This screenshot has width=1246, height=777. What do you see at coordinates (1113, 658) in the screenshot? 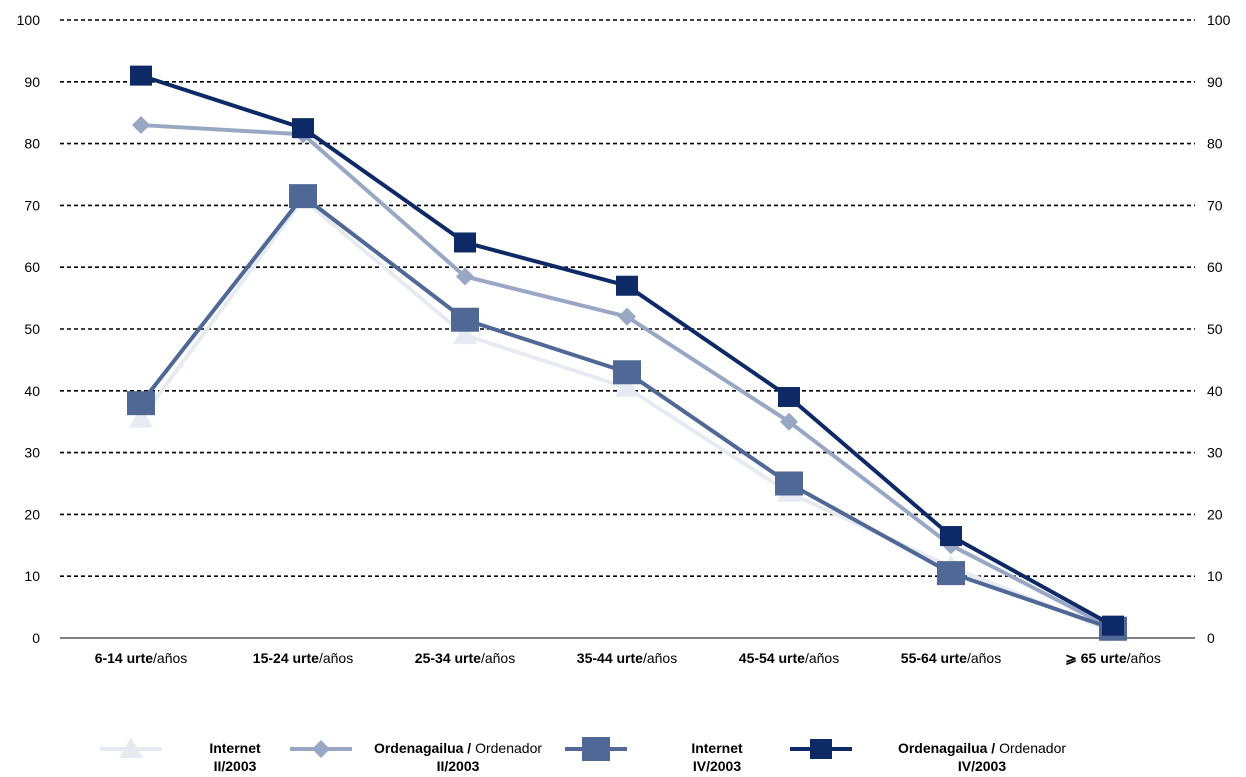
I see `x-tick-label: ⩾ 65 urte/años` at bounding box center [1113, 658].